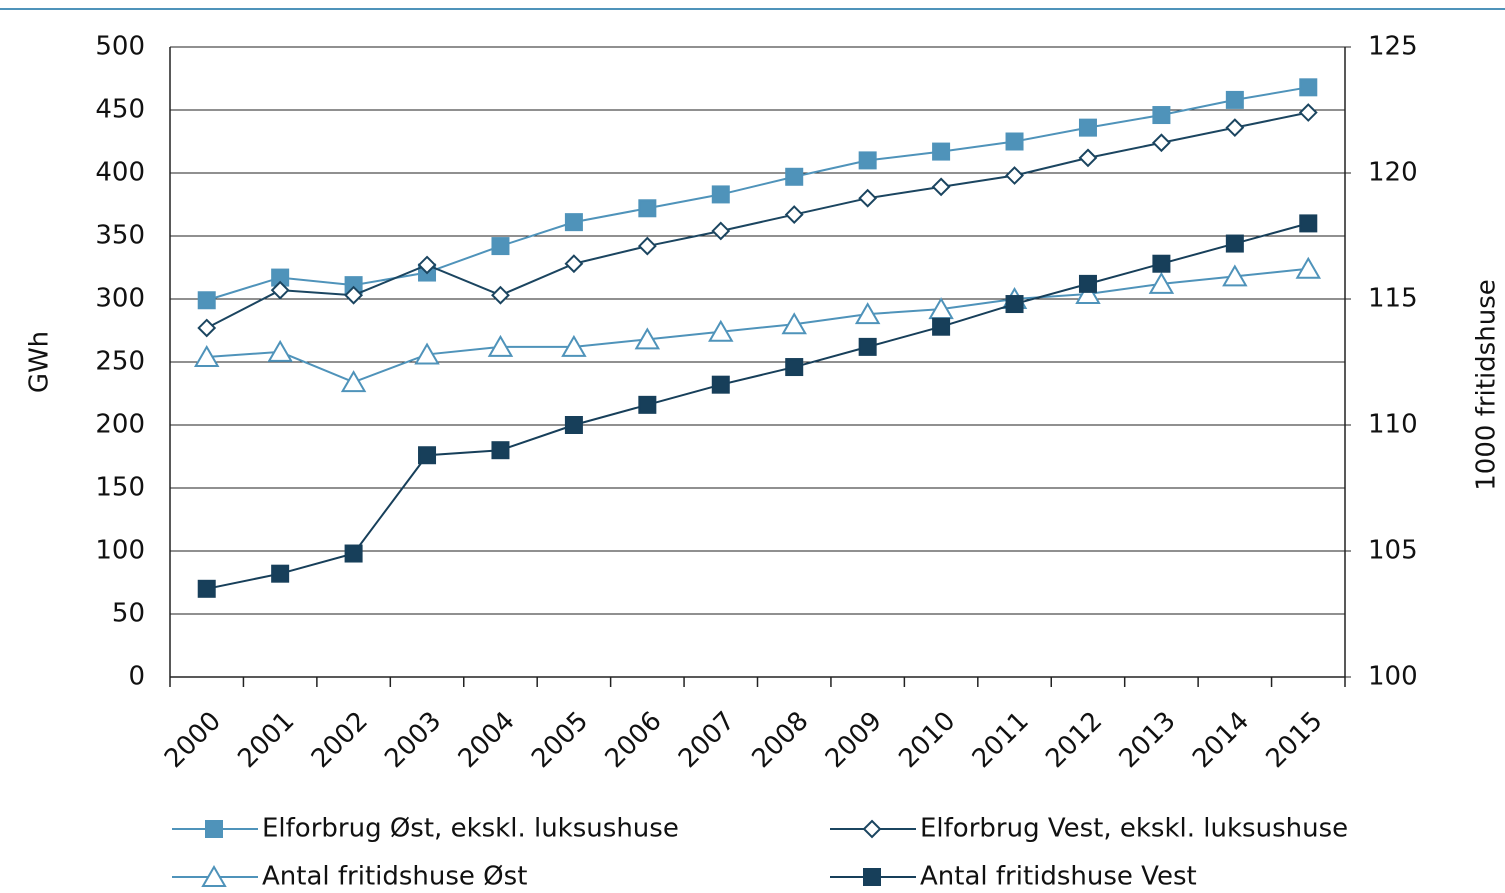  I want to click on y-tick-label: 100, so click(120, 551).